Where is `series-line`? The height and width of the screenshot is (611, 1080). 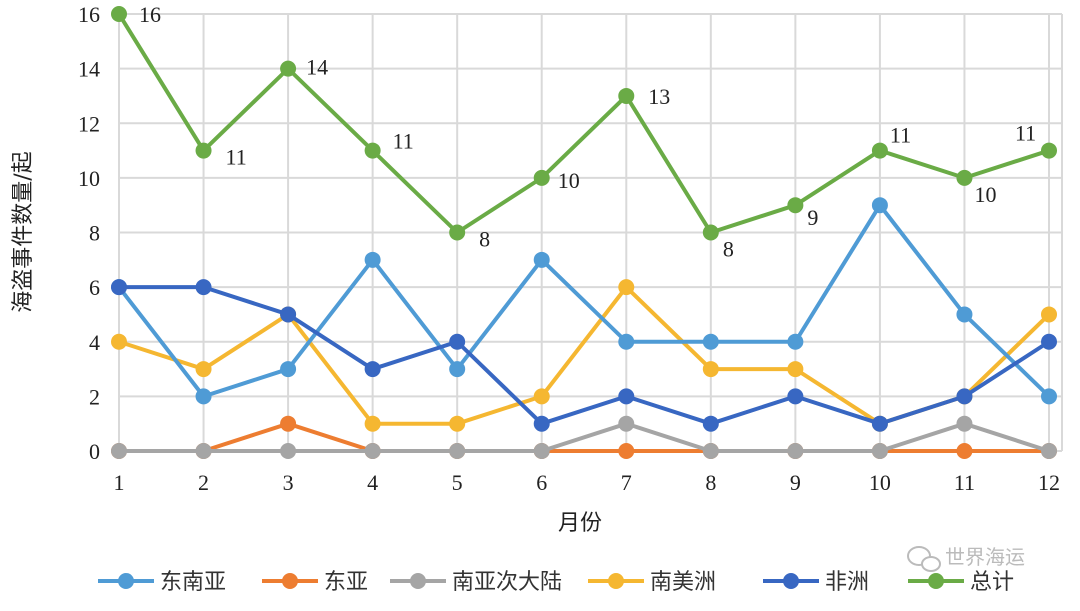
series-line is located at coordinates (584, 437).